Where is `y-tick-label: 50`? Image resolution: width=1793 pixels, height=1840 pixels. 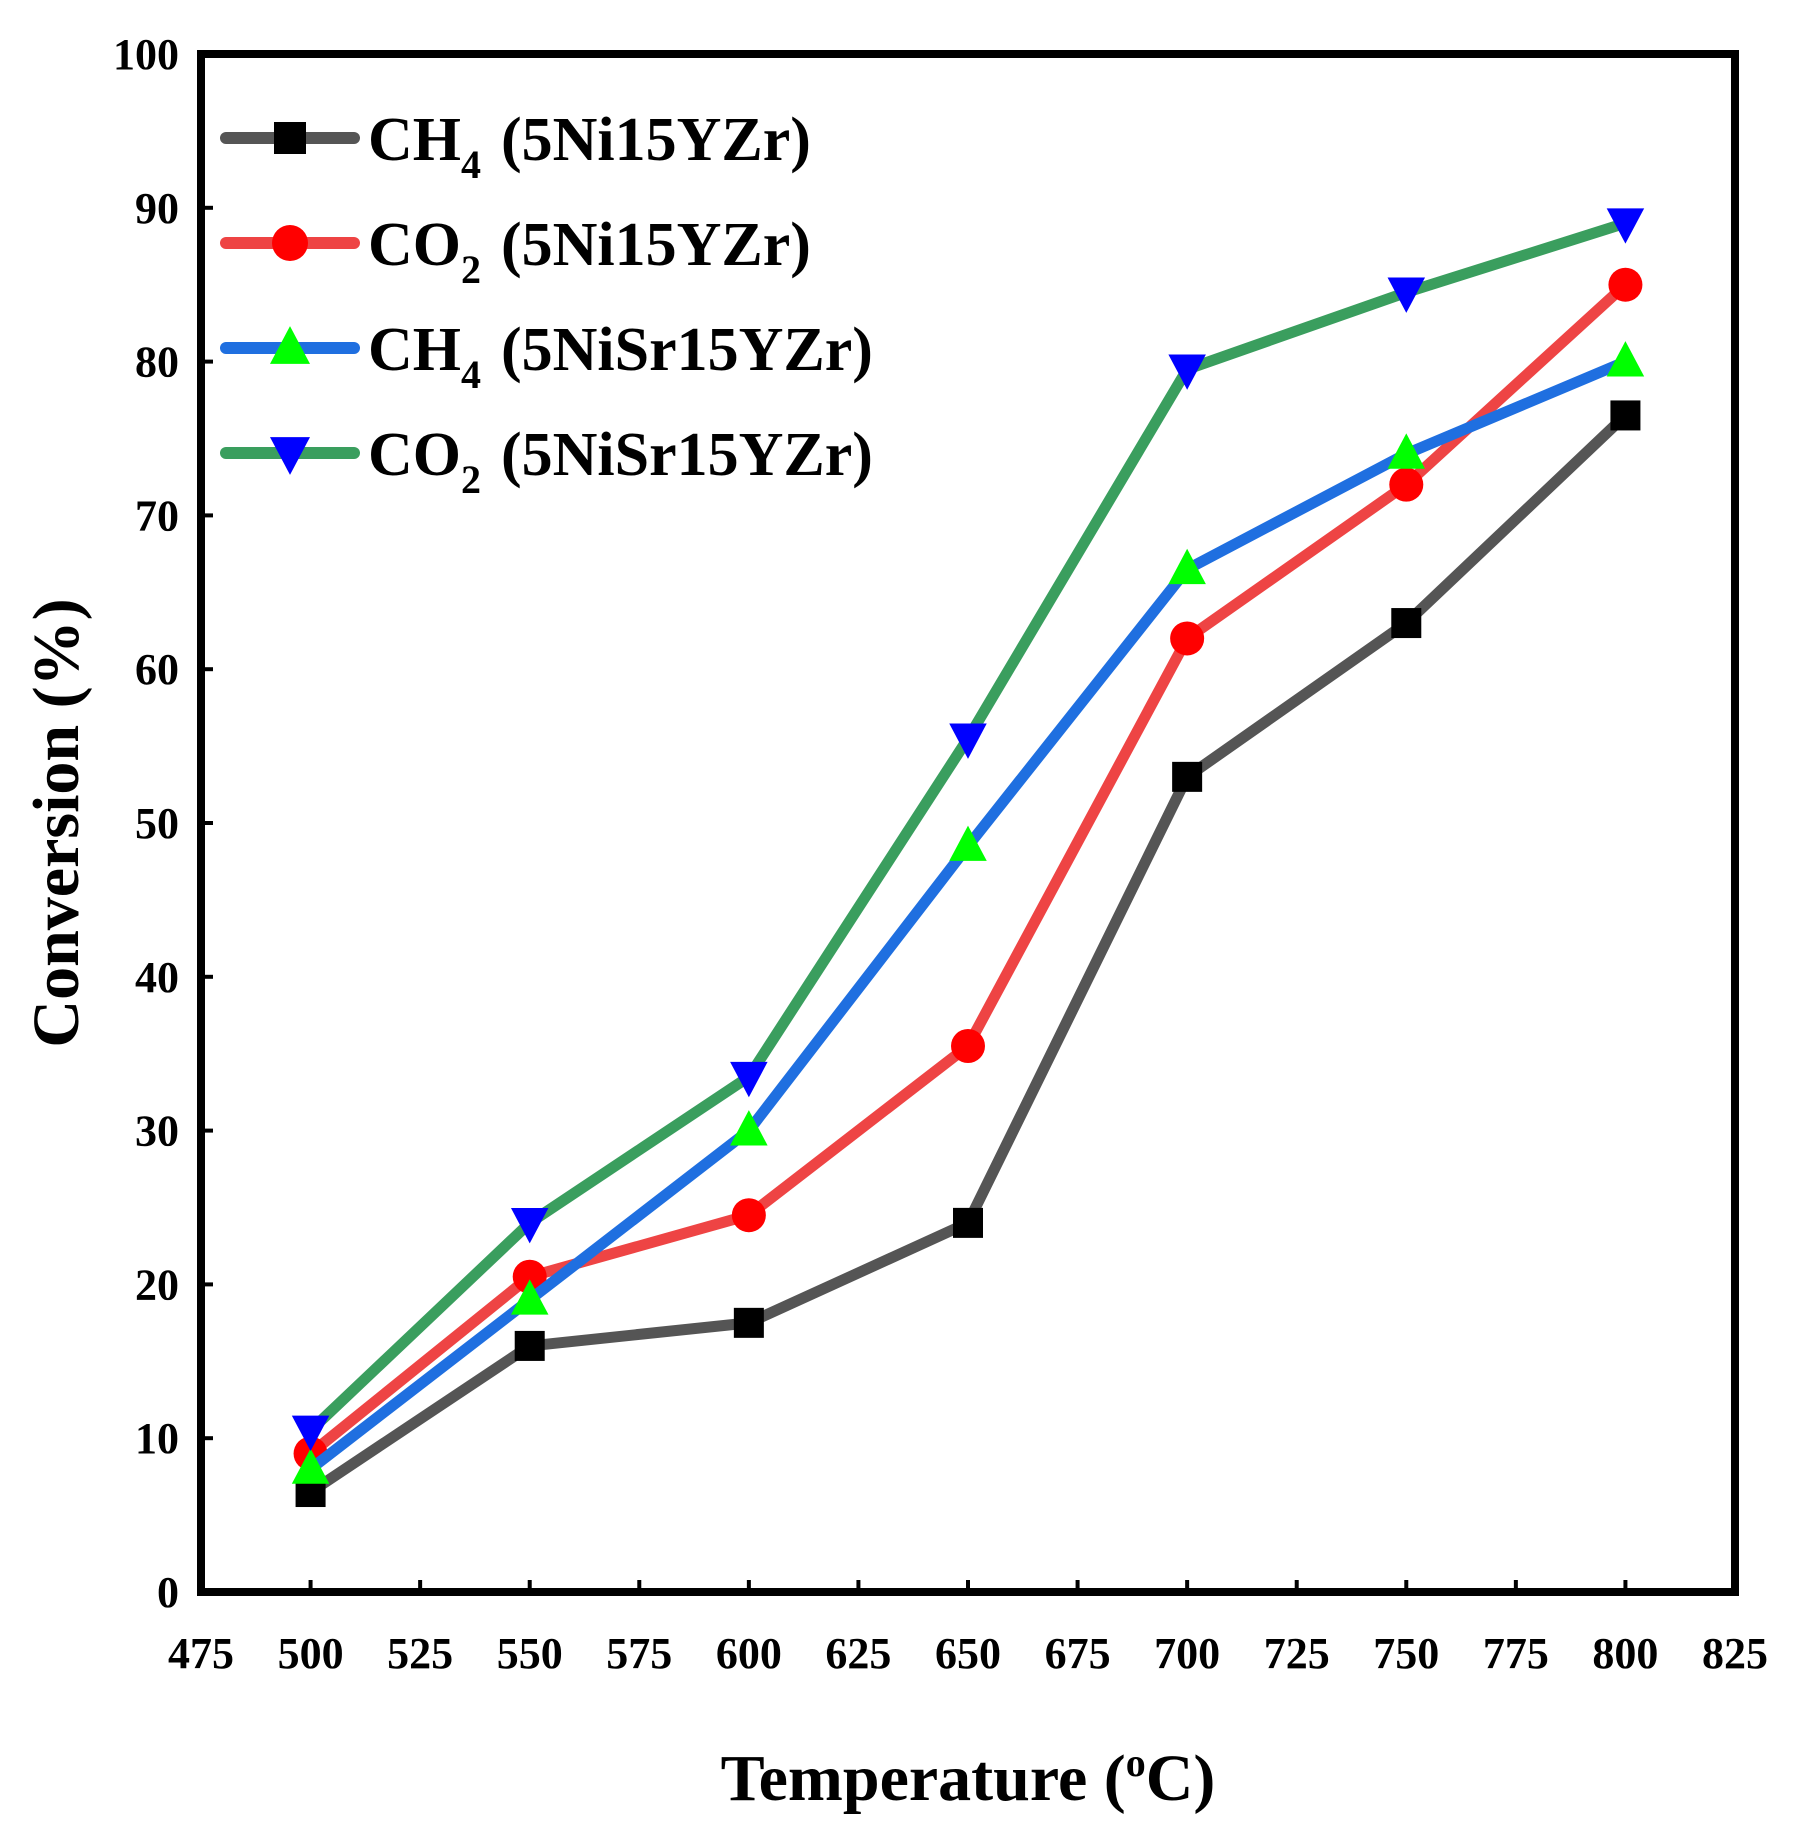
y-tick-label: 50 is located at coordinates (157, 823).